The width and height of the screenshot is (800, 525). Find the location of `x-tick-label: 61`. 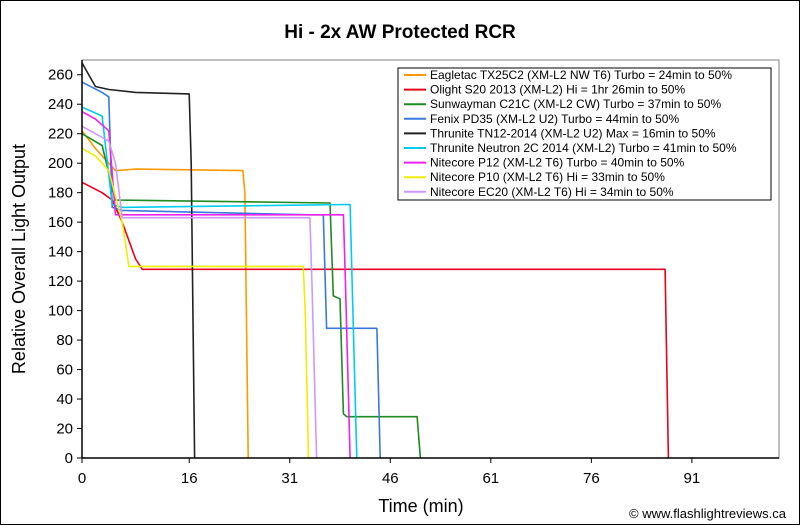

x-tick-label: 61 is located at coordinates (490, 478).